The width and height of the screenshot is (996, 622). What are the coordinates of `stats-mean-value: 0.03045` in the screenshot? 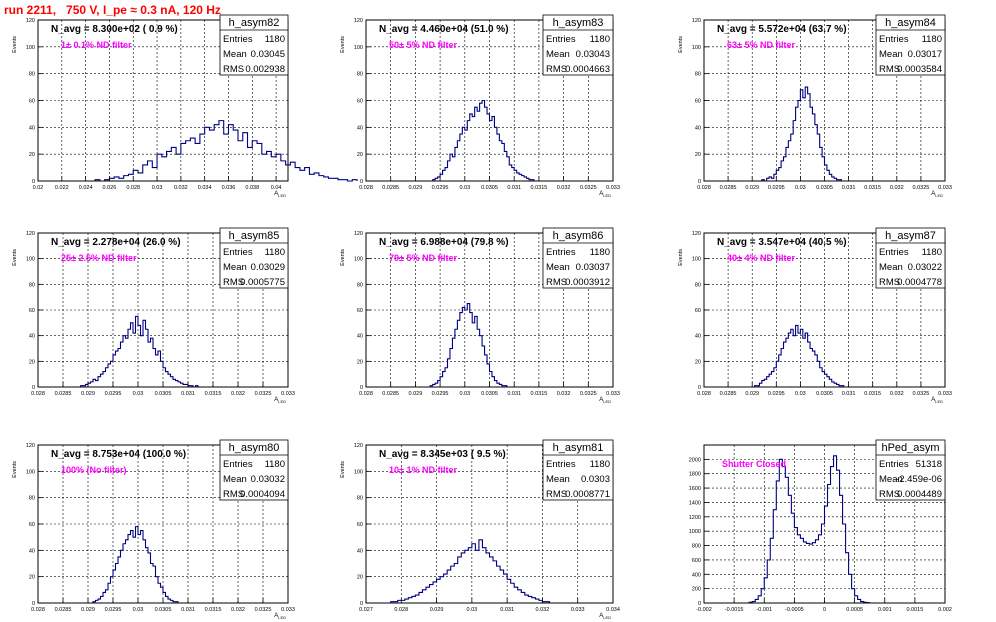 It's located at (268, 54).